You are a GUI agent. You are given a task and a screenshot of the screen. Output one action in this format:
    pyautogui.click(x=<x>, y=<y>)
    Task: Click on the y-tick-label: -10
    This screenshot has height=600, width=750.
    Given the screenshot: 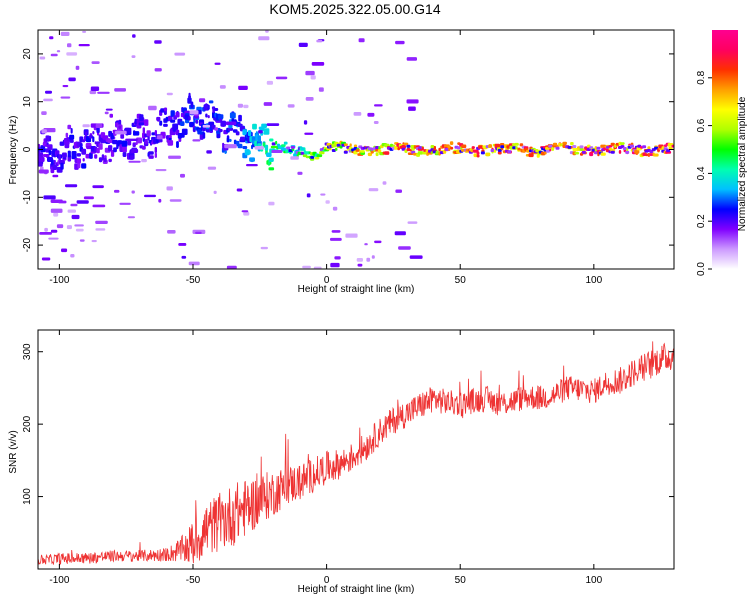 What is the action you would take?
    pyautogui.click(x=27, y=197)
    